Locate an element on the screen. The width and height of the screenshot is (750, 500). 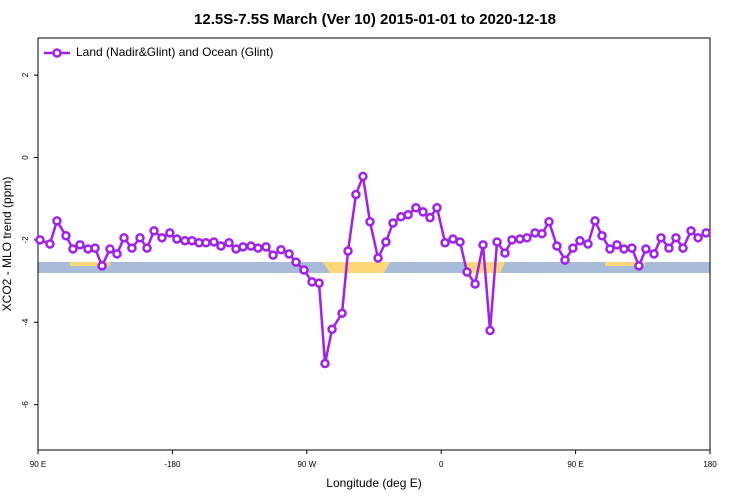
y-tick-label: -6 is located at coordinates (25, 405).